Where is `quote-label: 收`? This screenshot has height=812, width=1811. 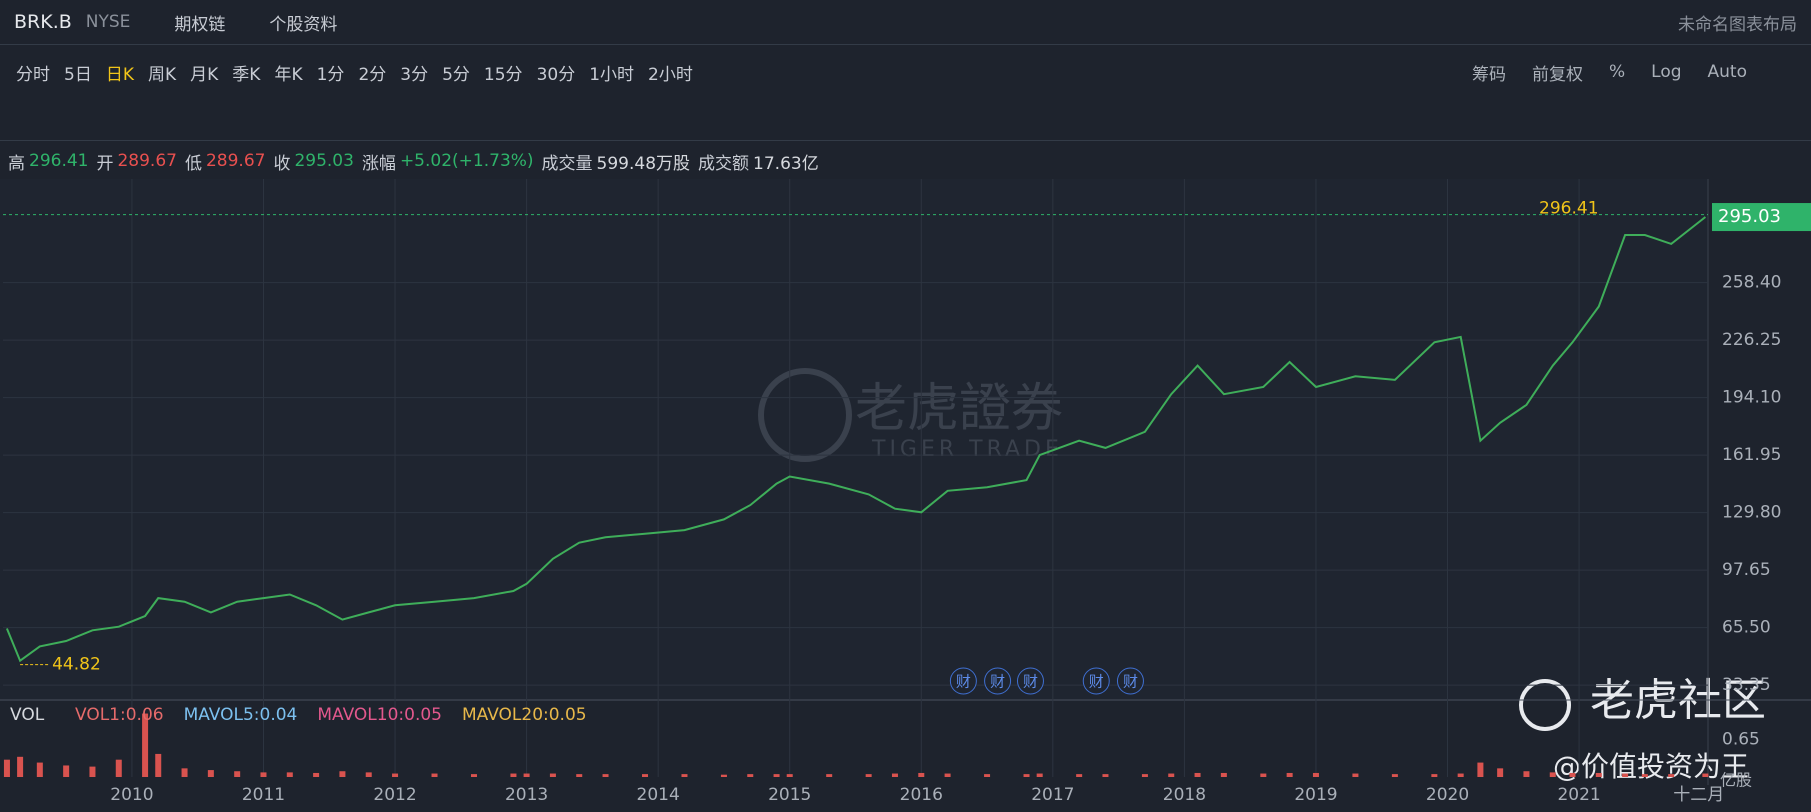 quote-label: 收 is located at coordinates (282, 163).